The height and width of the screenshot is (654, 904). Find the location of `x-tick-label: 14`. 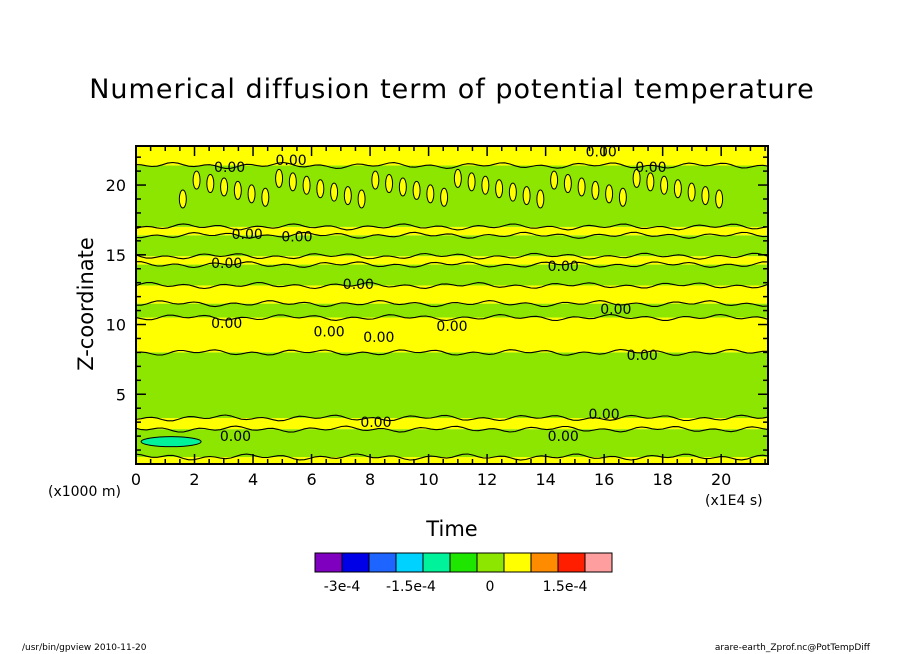

x-tick-label: 14 is located at coordinates (545, 479).